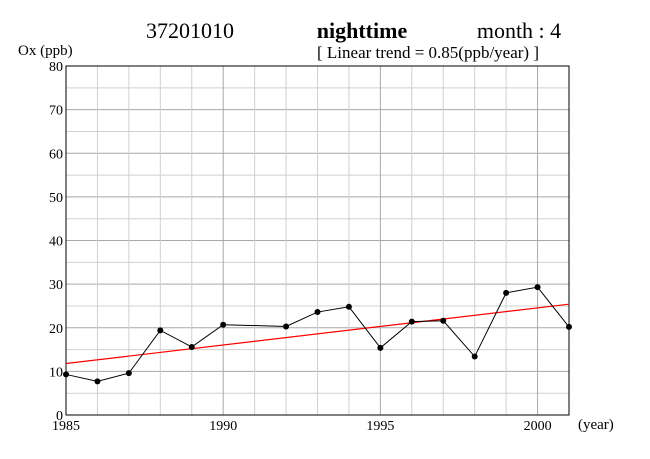  Describe the element at coordinates (428, 52) in the screenshot. I see `trend-label: [ Linear trend = 0.85(ppb/year) ]` at that location.